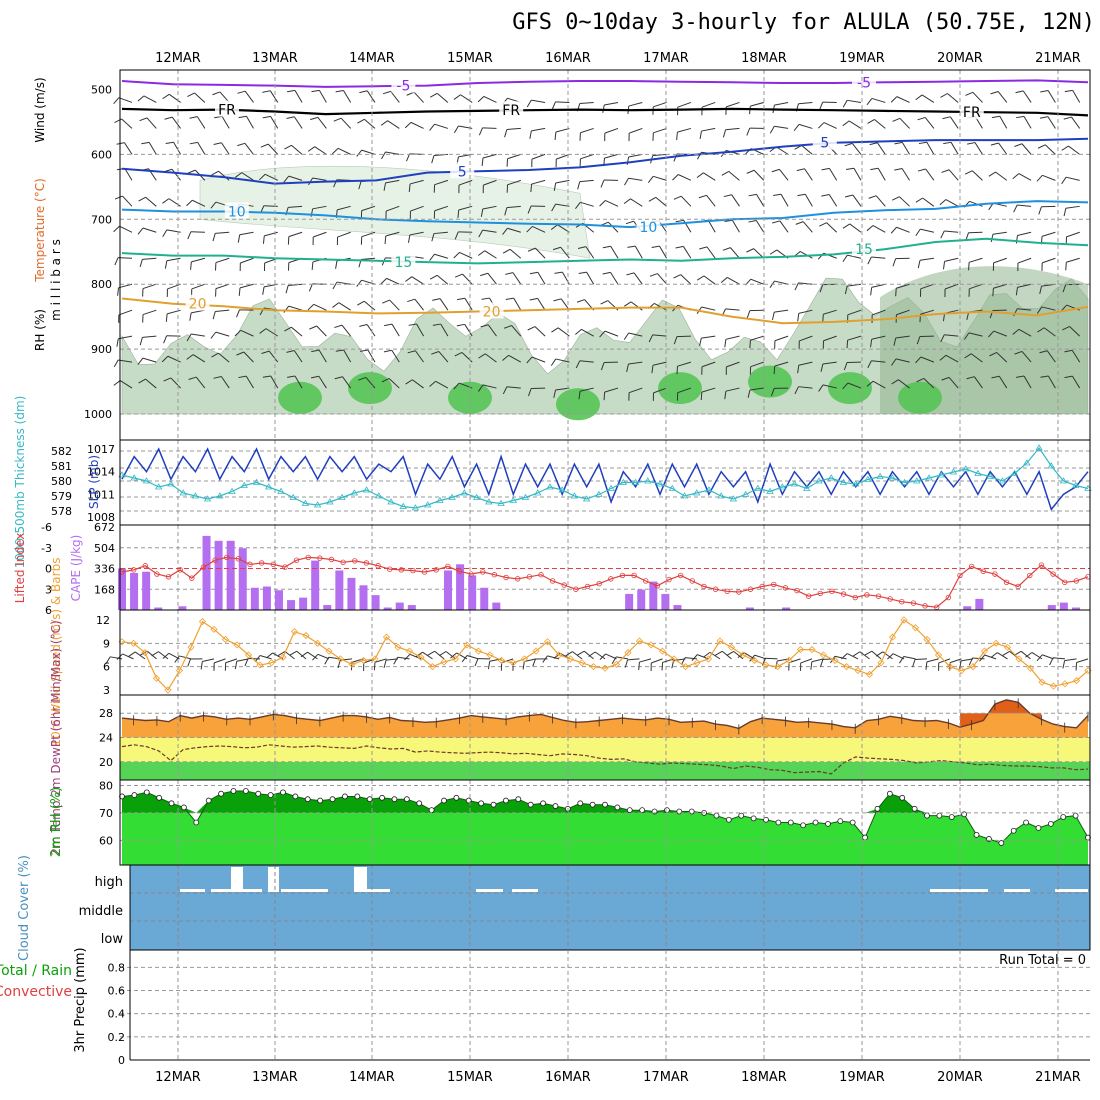  I want to click on tick-label: 672, so click(104, 527).